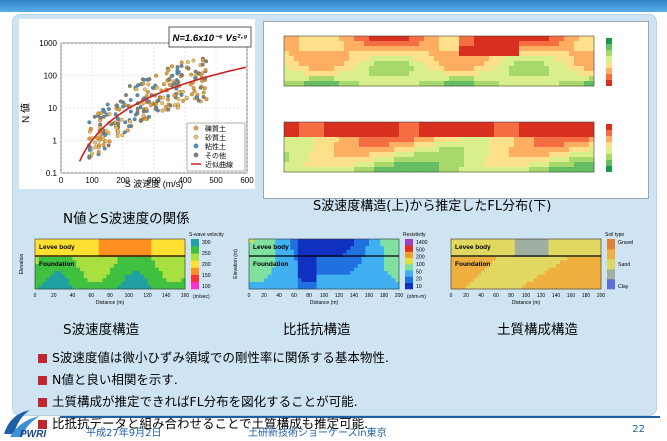 This screenshot has width=667, height=441. What do you see at coordinates (42, 402) in the screenshot?
I see `bullet-marker-icon` at bounding box center [42, 402].